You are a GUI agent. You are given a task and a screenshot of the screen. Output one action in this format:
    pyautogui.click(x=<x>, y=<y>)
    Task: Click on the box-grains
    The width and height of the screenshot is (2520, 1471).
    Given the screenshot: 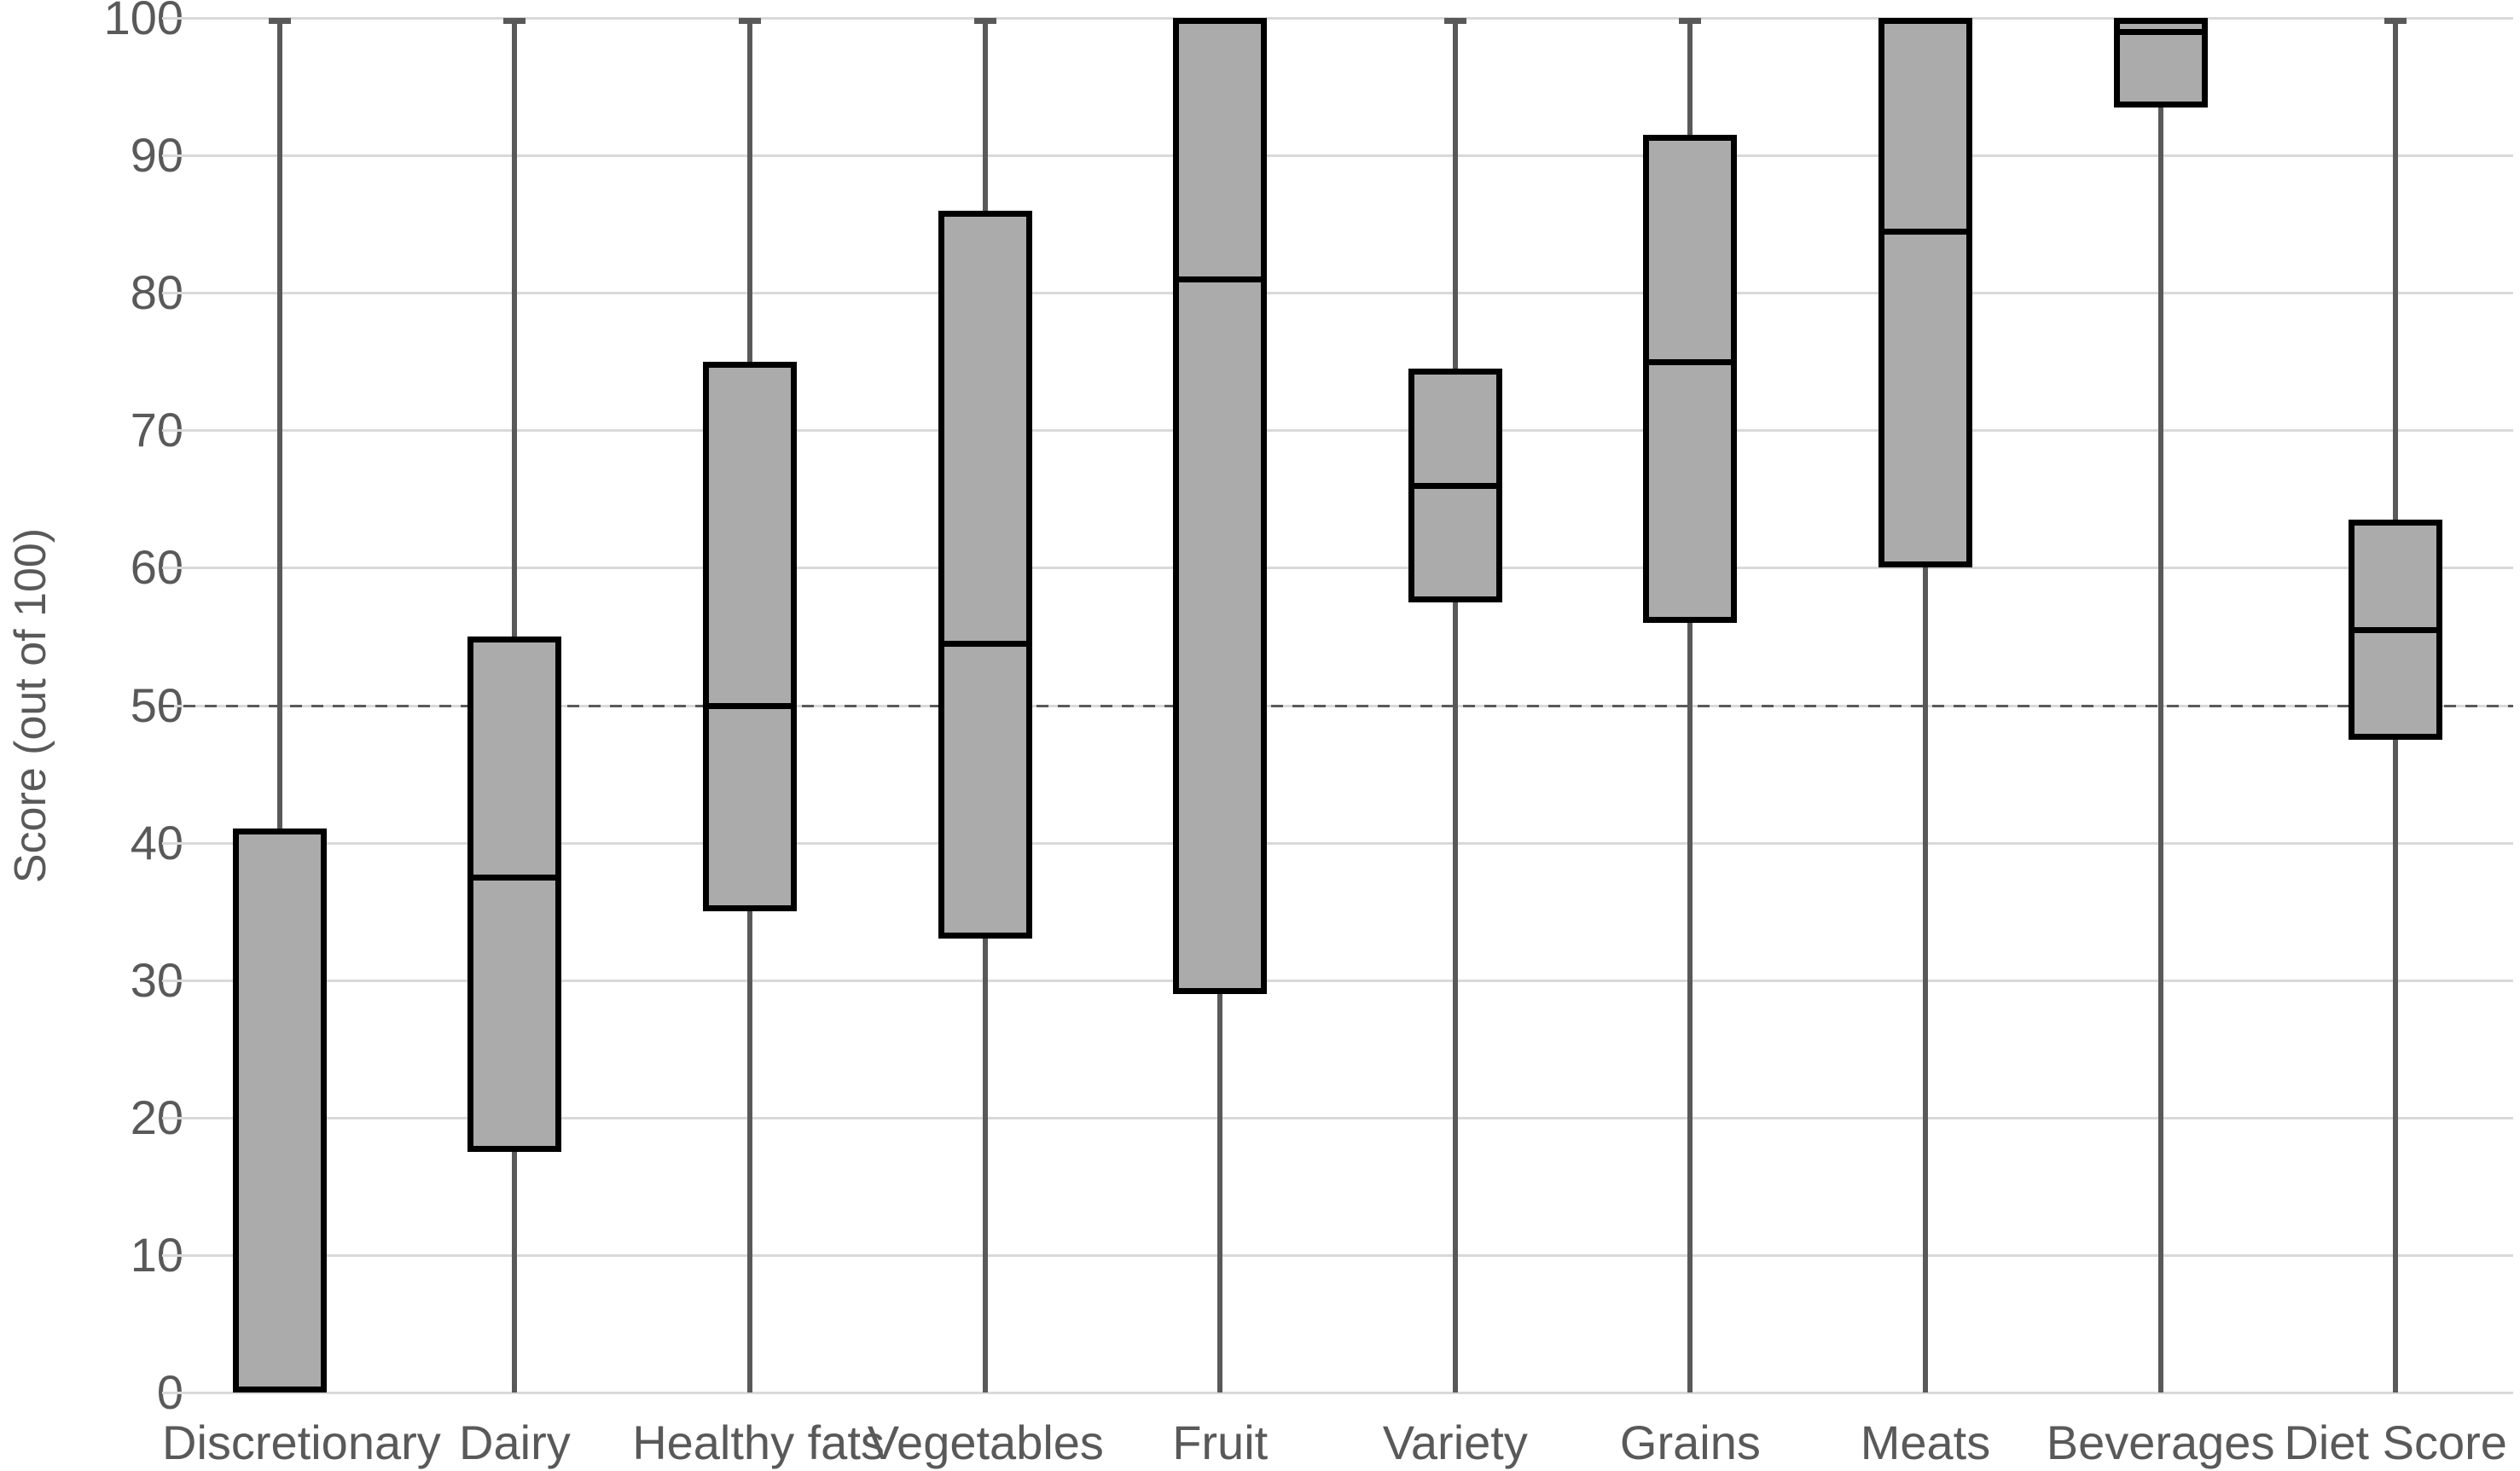 What is the action you would take?
    pyautogui.click(x=1690, y=379)
    